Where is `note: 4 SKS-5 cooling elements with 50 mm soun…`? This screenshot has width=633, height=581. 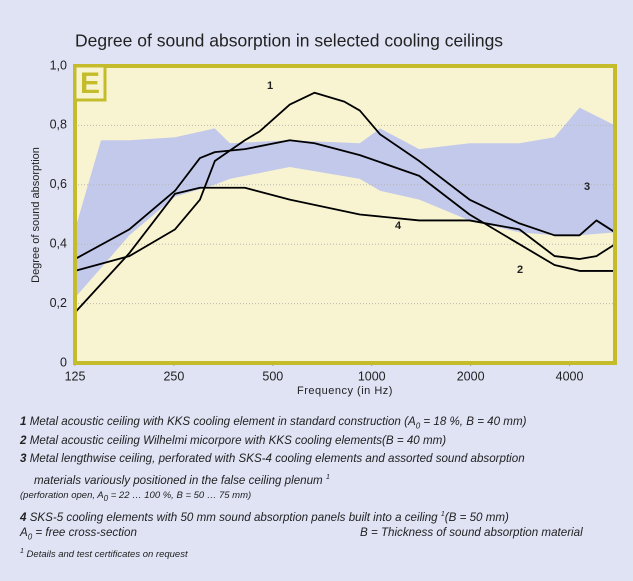
note: 4 SKS-5 cooling elements with 50 mm soun… is located at coordinates (325, 515).